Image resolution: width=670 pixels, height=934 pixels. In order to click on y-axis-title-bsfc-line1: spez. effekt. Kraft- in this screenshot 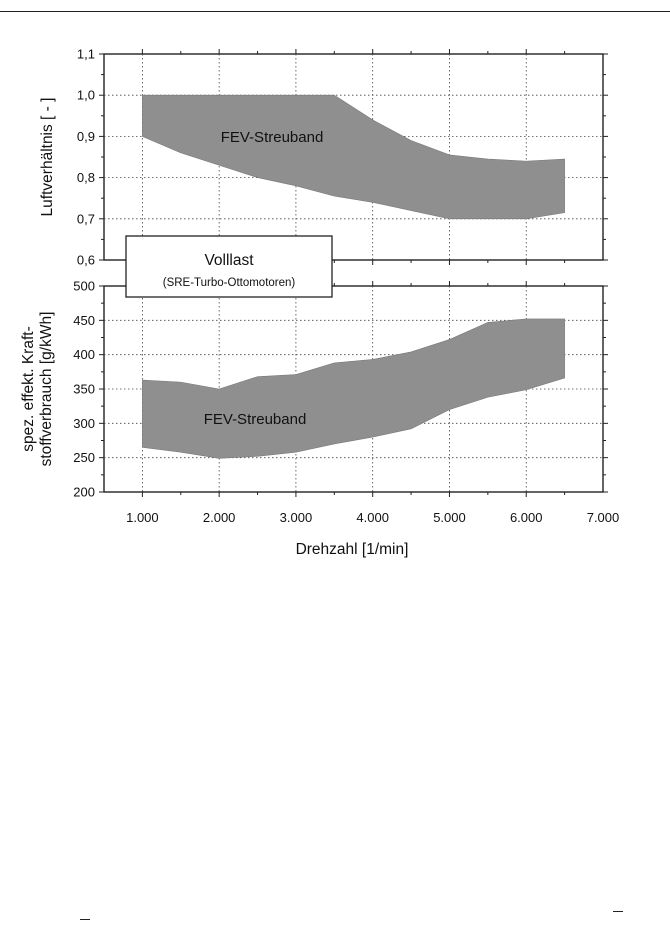, I will do `click(28, 389)`.